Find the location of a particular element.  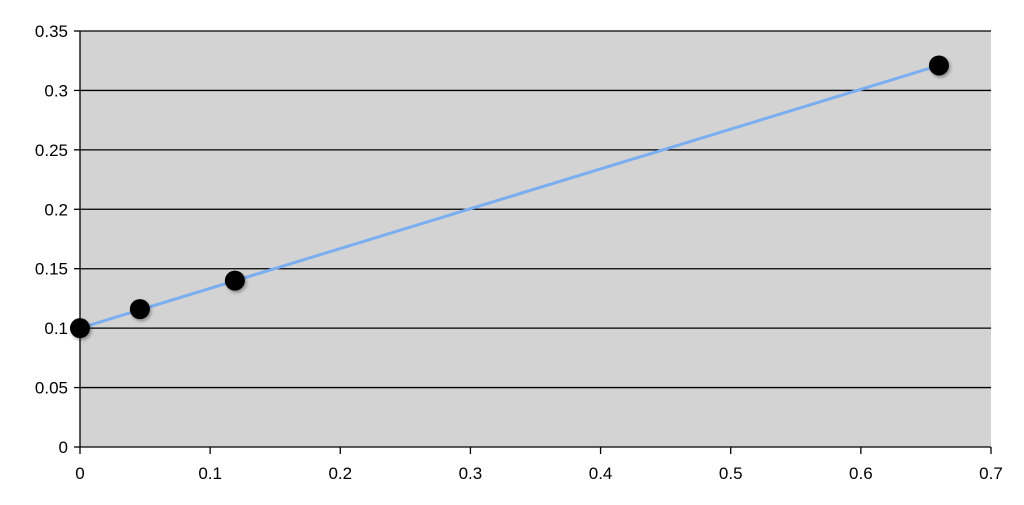

y-tick-label: 0.05 is located at coordinates (51, 388).